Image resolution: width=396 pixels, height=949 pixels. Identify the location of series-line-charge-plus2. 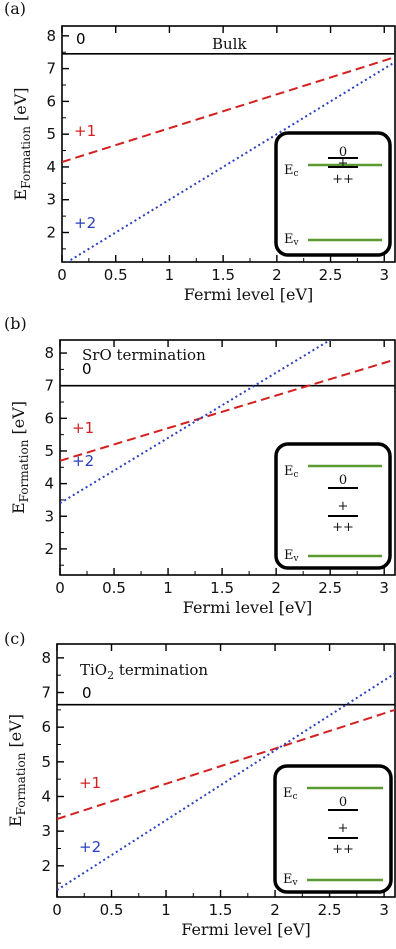
(196, 422).